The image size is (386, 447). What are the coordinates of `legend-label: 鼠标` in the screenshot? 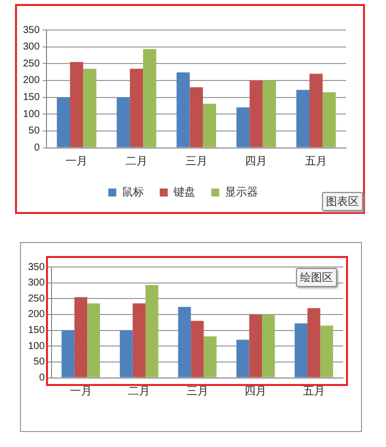 It's located at (133, 192).